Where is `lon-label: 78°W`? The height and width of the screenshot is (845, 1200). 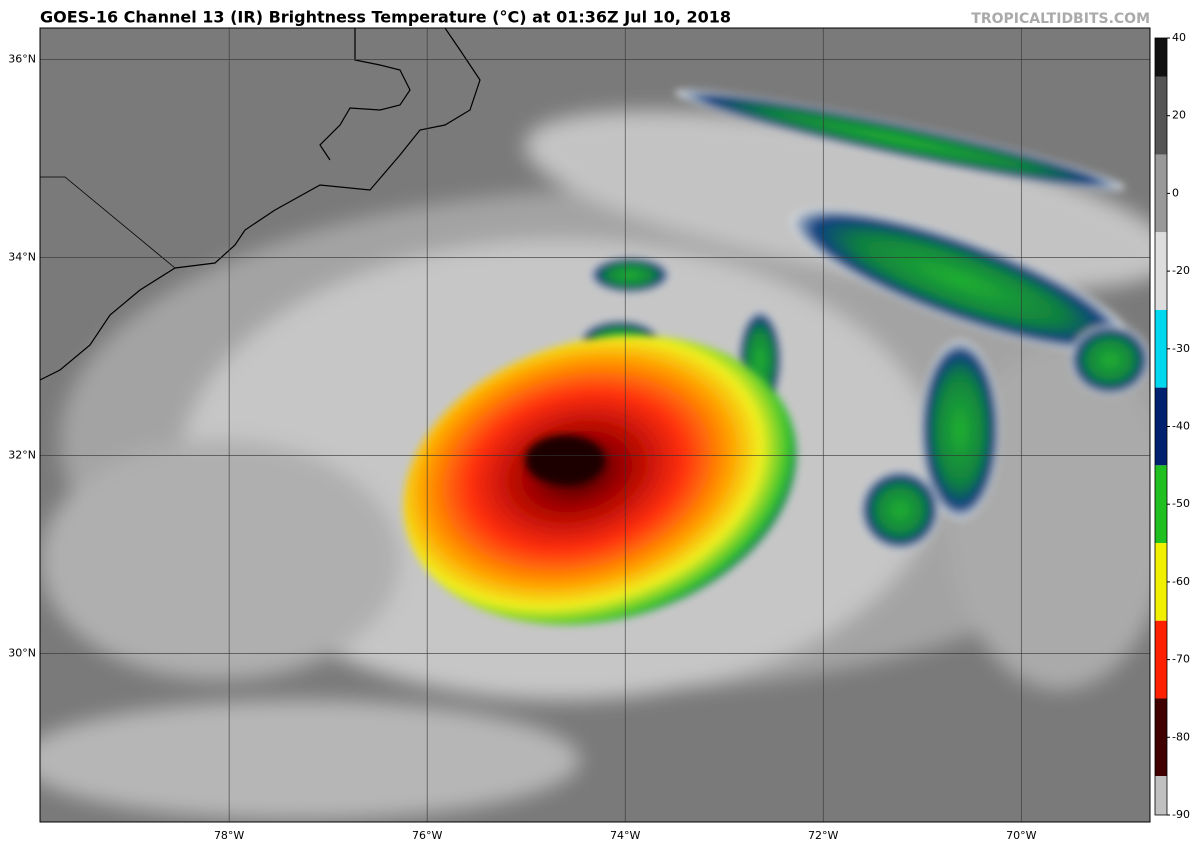
lon-label: 78°W is located at coordinates (229, 835).